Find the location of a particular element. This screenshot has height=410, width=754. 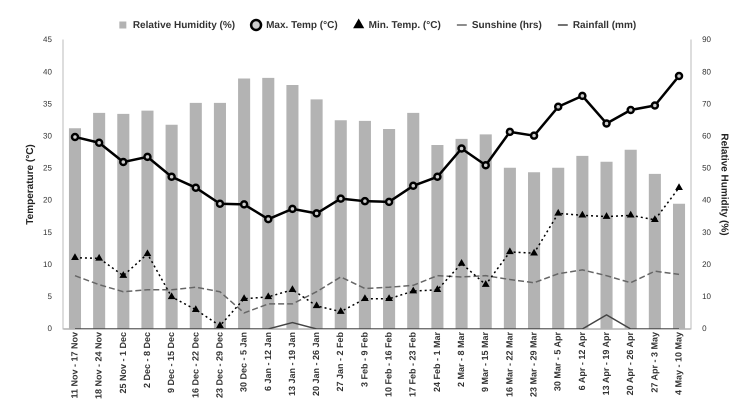

y2-tick-label: 90 is located at coordinates (707, 39).